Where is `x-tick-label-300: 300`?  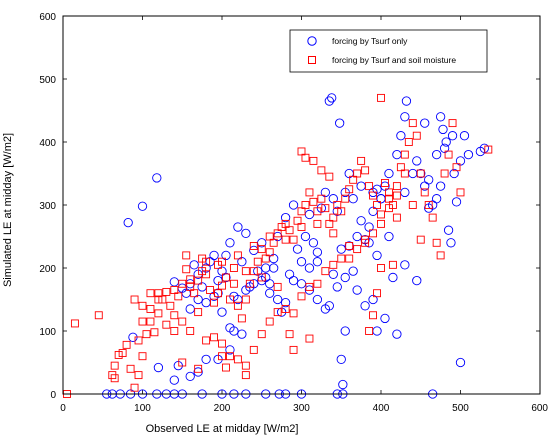
x-tick-label-300: 300 is located at coordinates (301, 408).